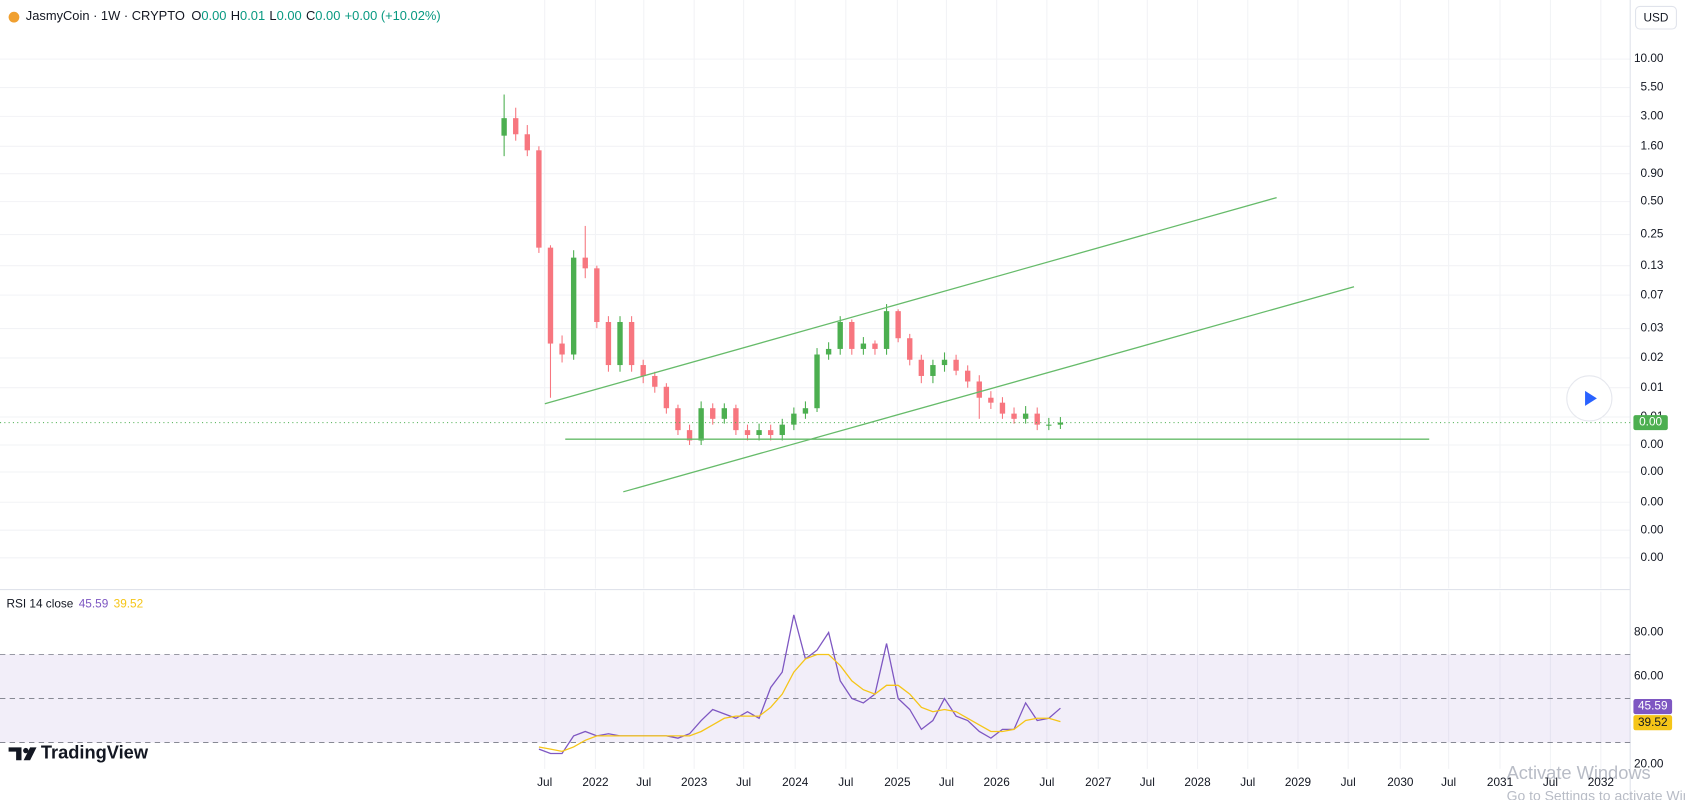  I want to click on y-tick-label: 0.25, so click(1652, 234).